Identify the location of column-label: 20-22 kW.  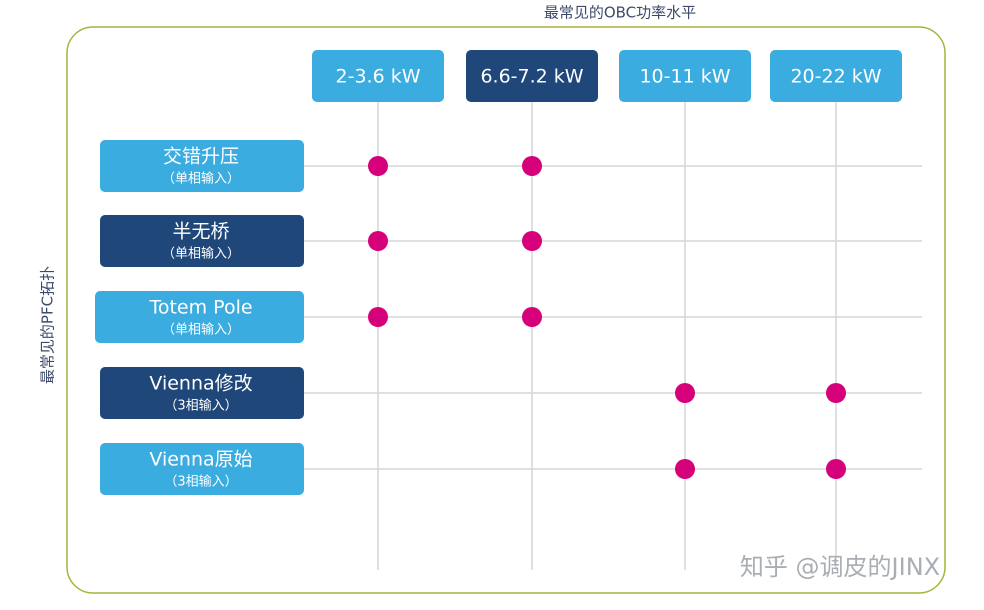
(835, 77).